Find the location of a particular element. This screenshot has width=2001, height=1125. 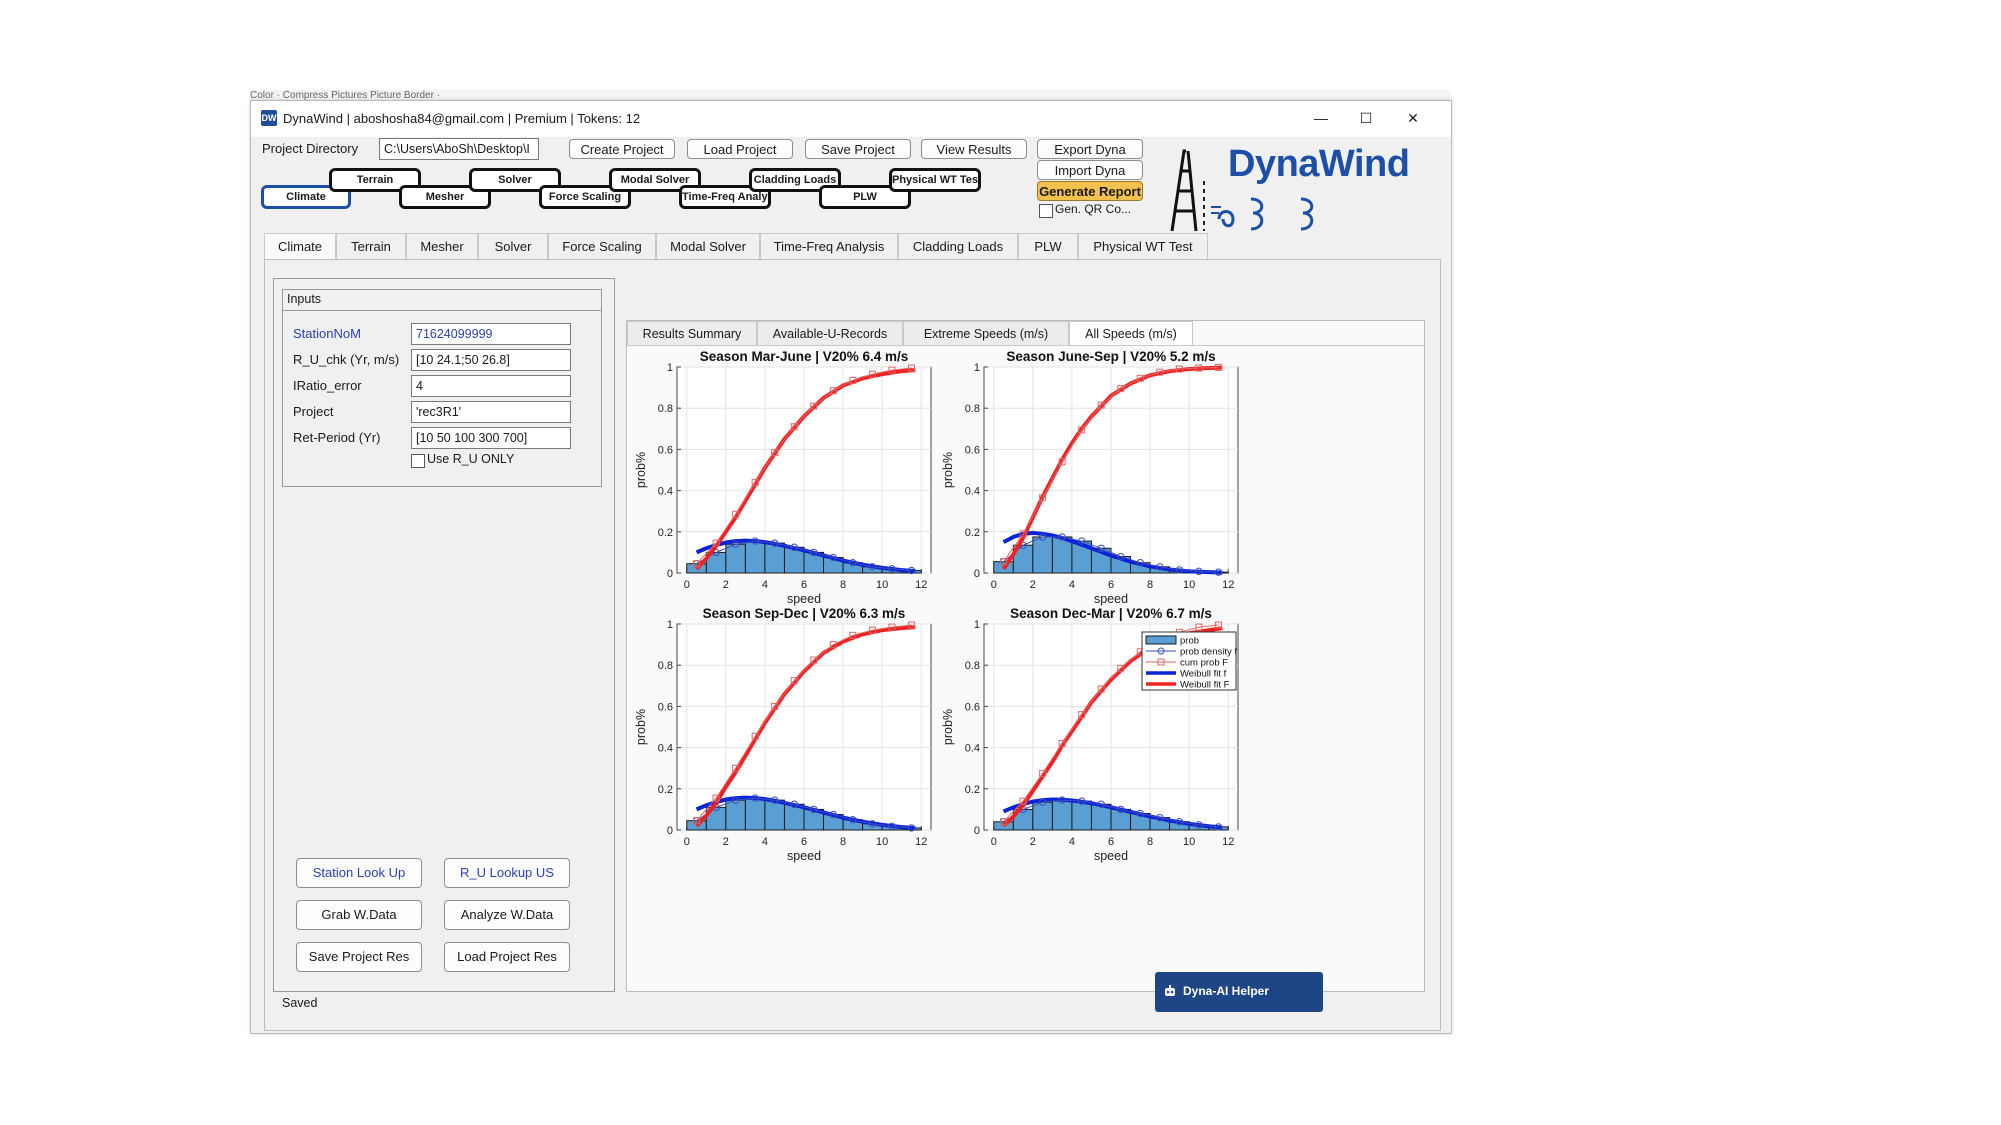

tab-cladding-loads: Cladding Loads is located at coordinates (958, 246).